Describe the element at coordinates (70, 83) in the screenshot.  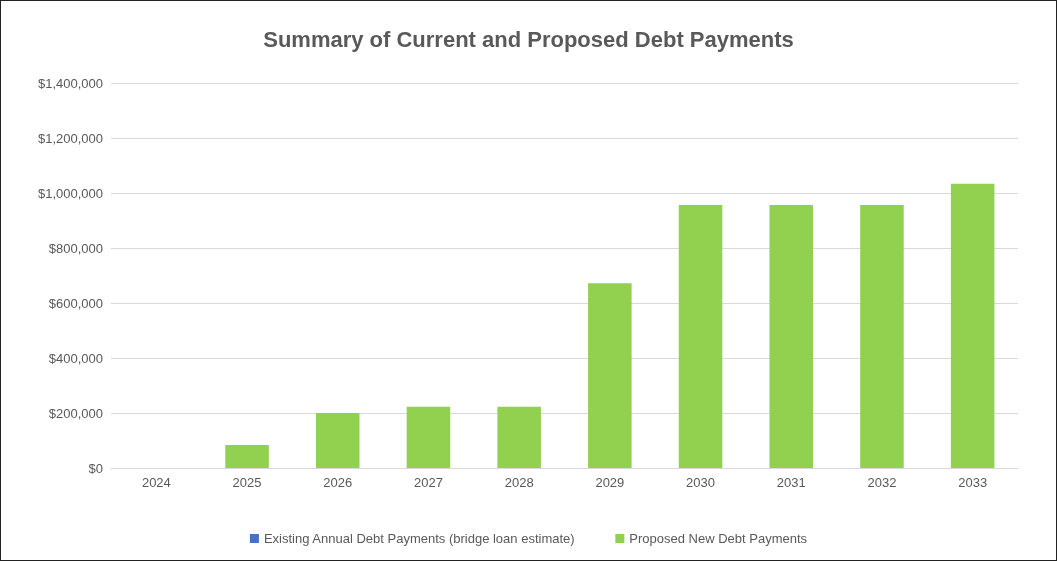
I see `y-tick-label: $1,400,000` at that location.